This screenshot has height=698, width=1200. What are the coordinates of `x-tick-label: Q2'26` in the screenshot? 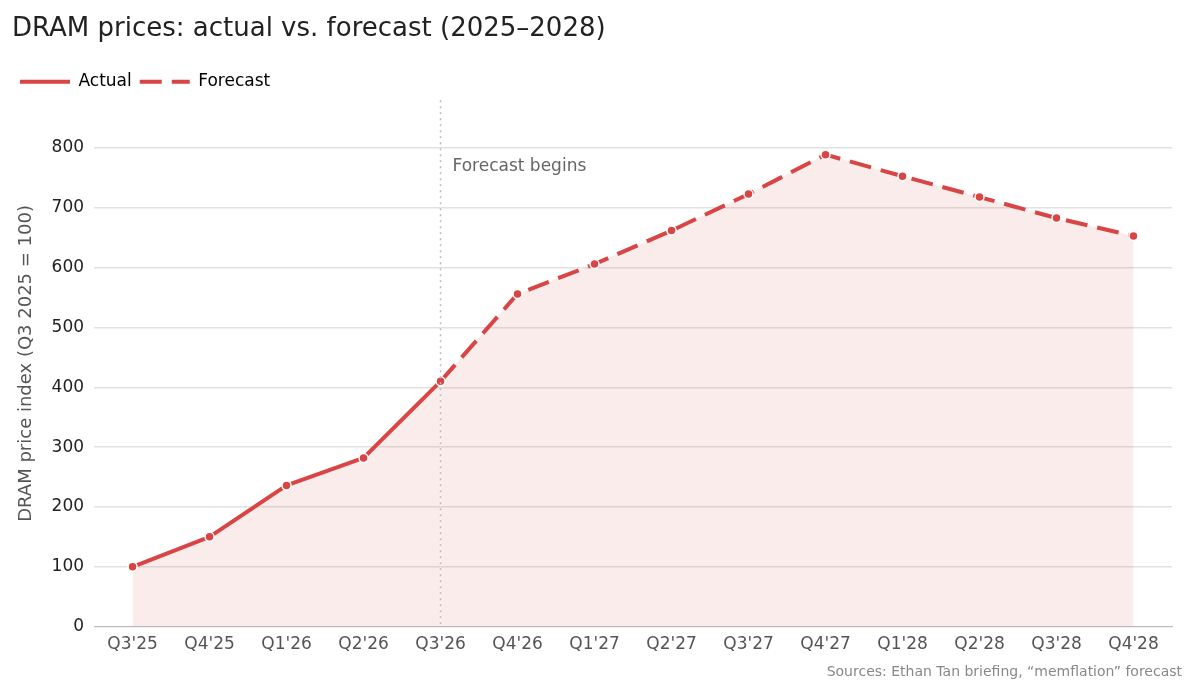 It's located at (363, 643).